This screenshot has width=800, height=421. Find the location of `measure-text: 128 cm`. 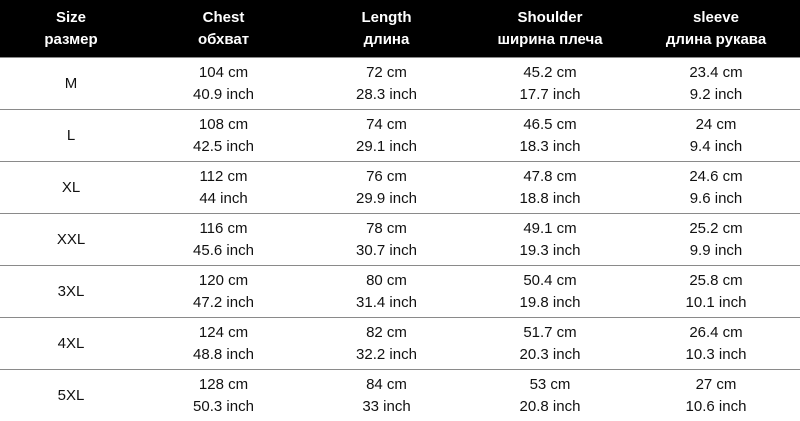

measure-text: 128 cm is located at coordinates (223, 384).